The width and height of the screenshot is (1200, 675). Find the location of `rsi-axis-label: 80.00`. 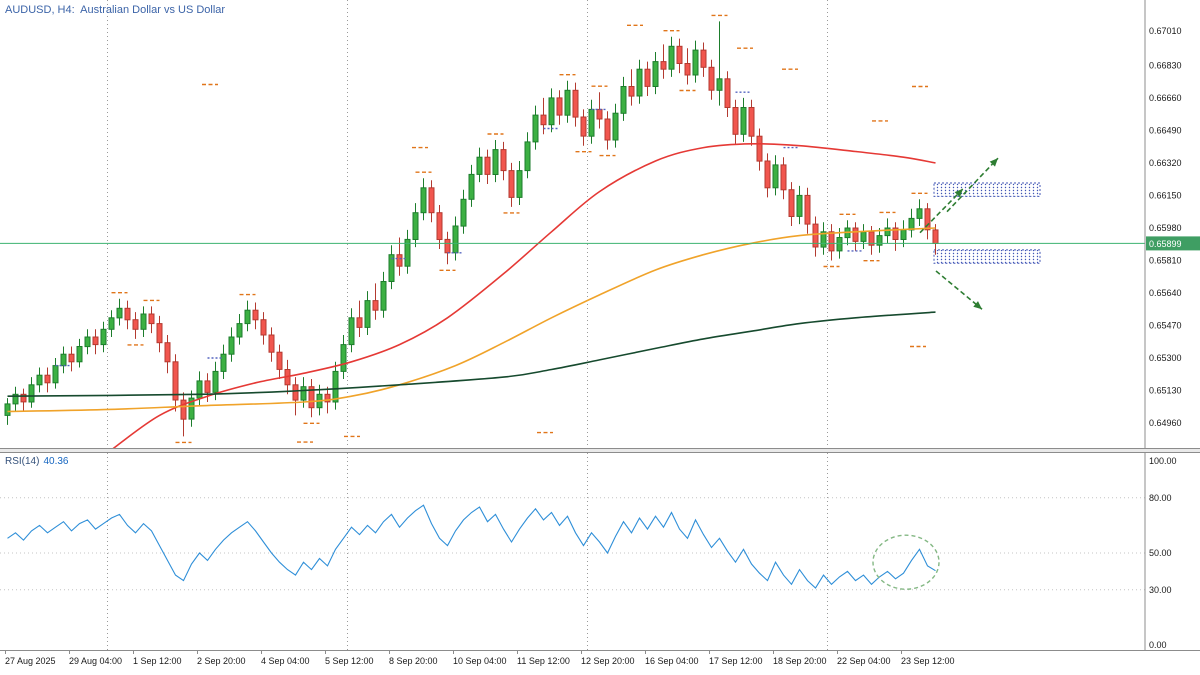

rsi-axis-label: 80.00 is located at coordinates (1160, 498).